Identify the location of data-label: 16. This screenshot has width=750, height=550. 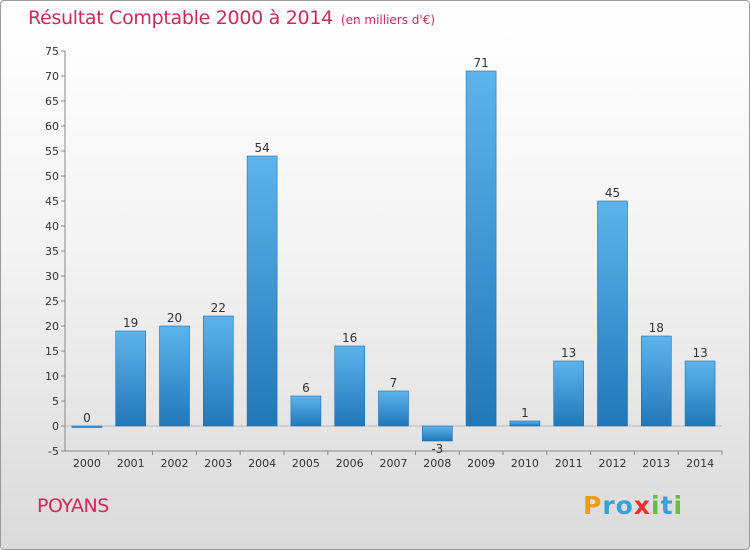
(349, 338).